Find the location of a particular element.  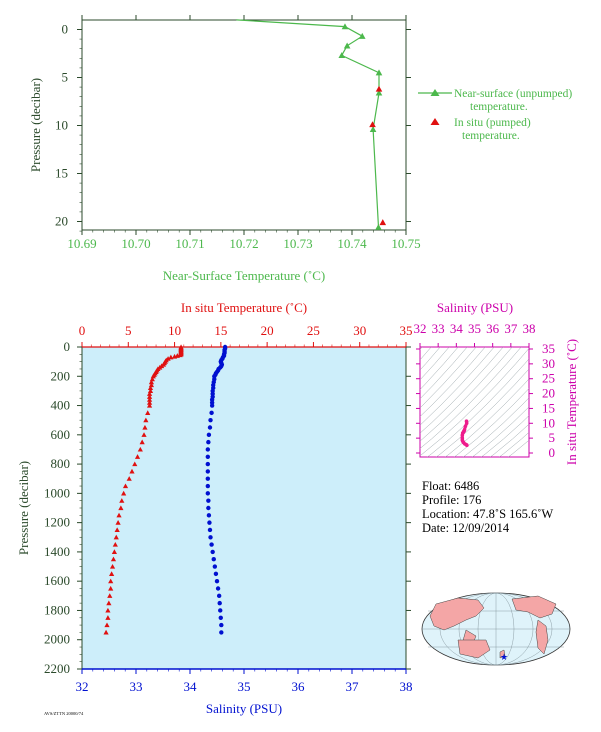

near-surface-x-tick-label: 10.71 is located at coordinates (189, 243).